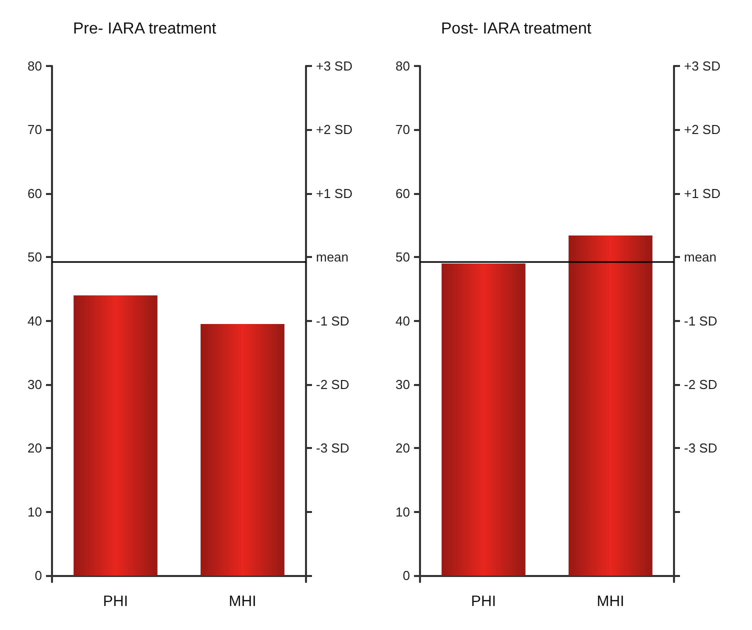 Image resolution: width=752 pixels, height=630 pixels. What do you see at coordinates (516, 29) in the screenshot?
I see `chart-title: Post- IARA treatment` at bounding box center [516, 29].